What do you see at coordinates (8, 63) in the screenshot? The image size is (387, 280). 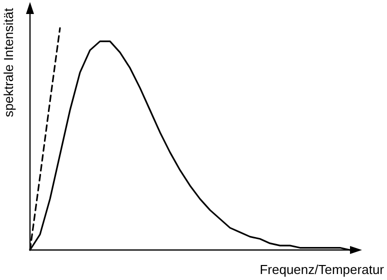 I see `y-axis-title: spektrale Intensität` at bounding box center [8, 63].